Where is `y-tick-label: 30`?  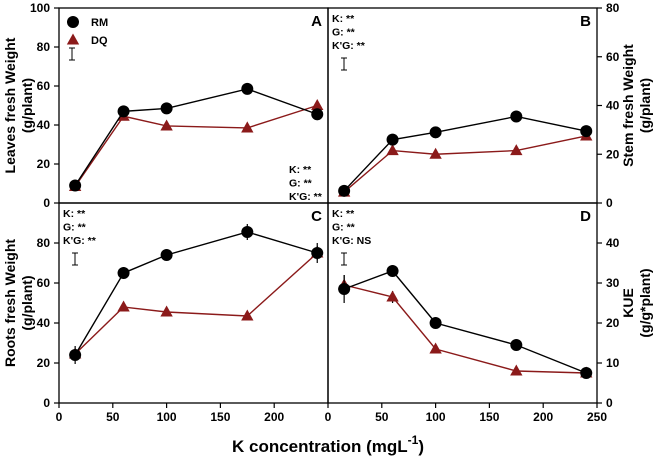
y-tick-label: 30 is located at coordinates (613, 283).